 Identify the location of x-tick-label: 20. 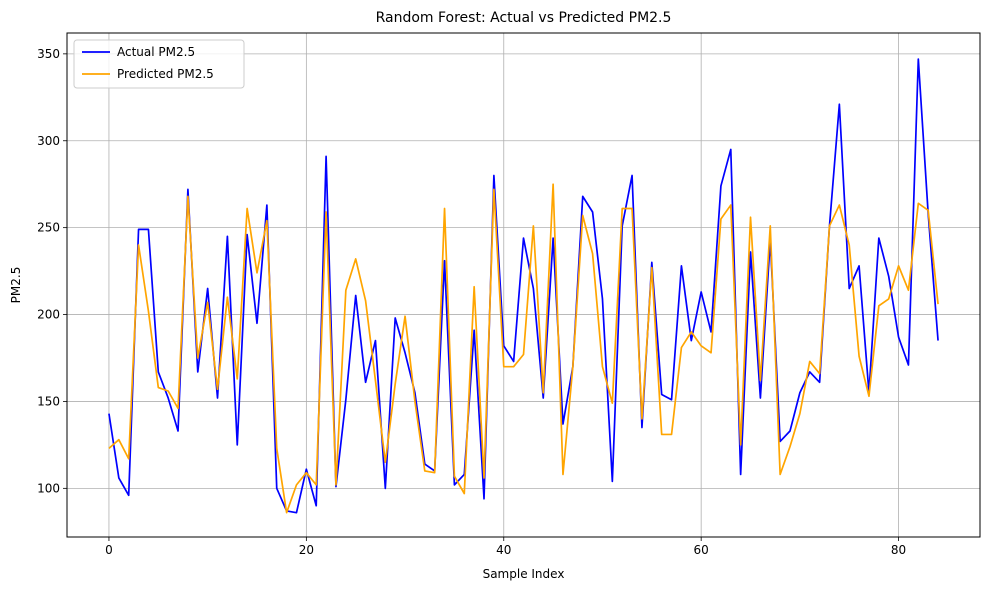
(306, 550).